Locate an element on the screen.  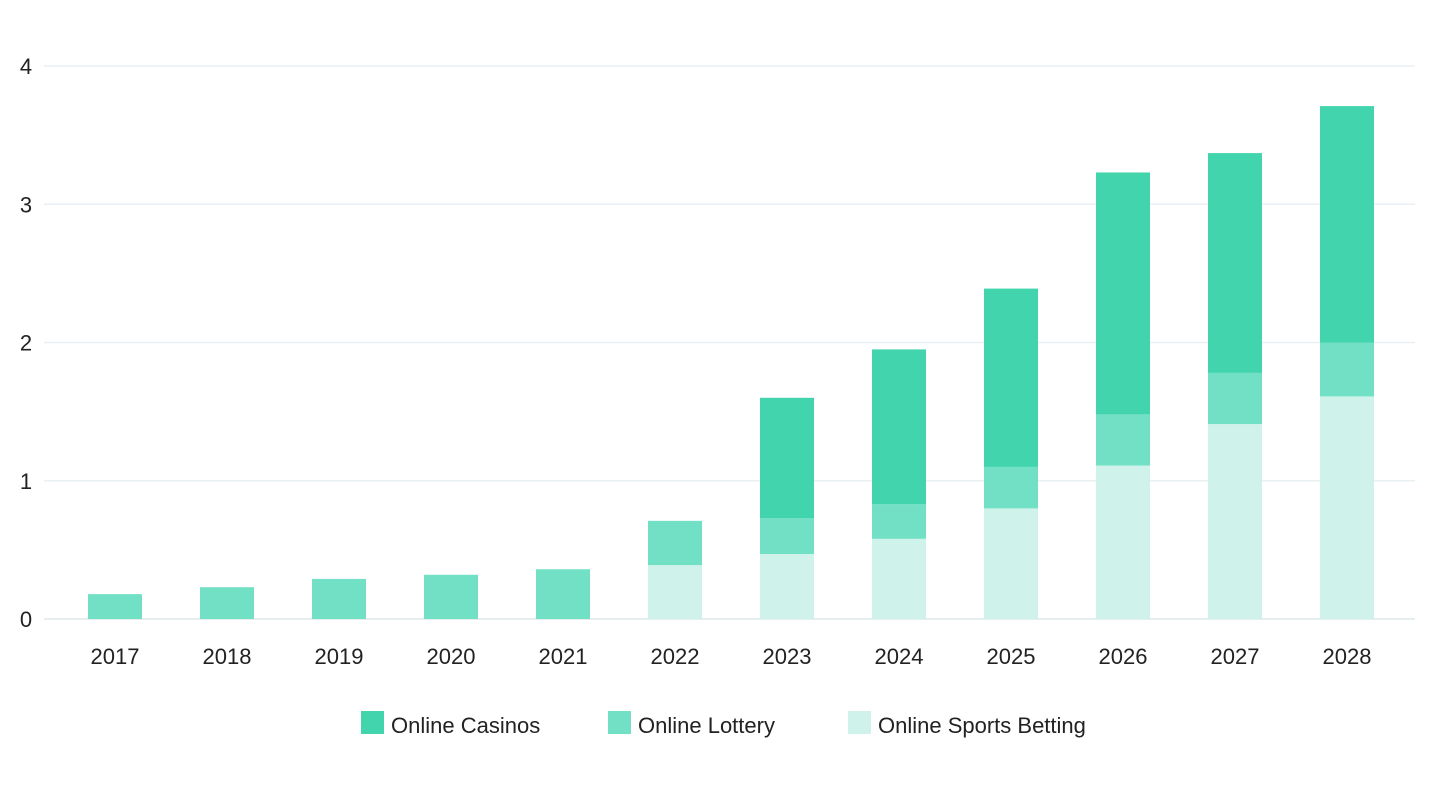
legend-swatch-online-sports-betting is located at coordinates (859, 722).